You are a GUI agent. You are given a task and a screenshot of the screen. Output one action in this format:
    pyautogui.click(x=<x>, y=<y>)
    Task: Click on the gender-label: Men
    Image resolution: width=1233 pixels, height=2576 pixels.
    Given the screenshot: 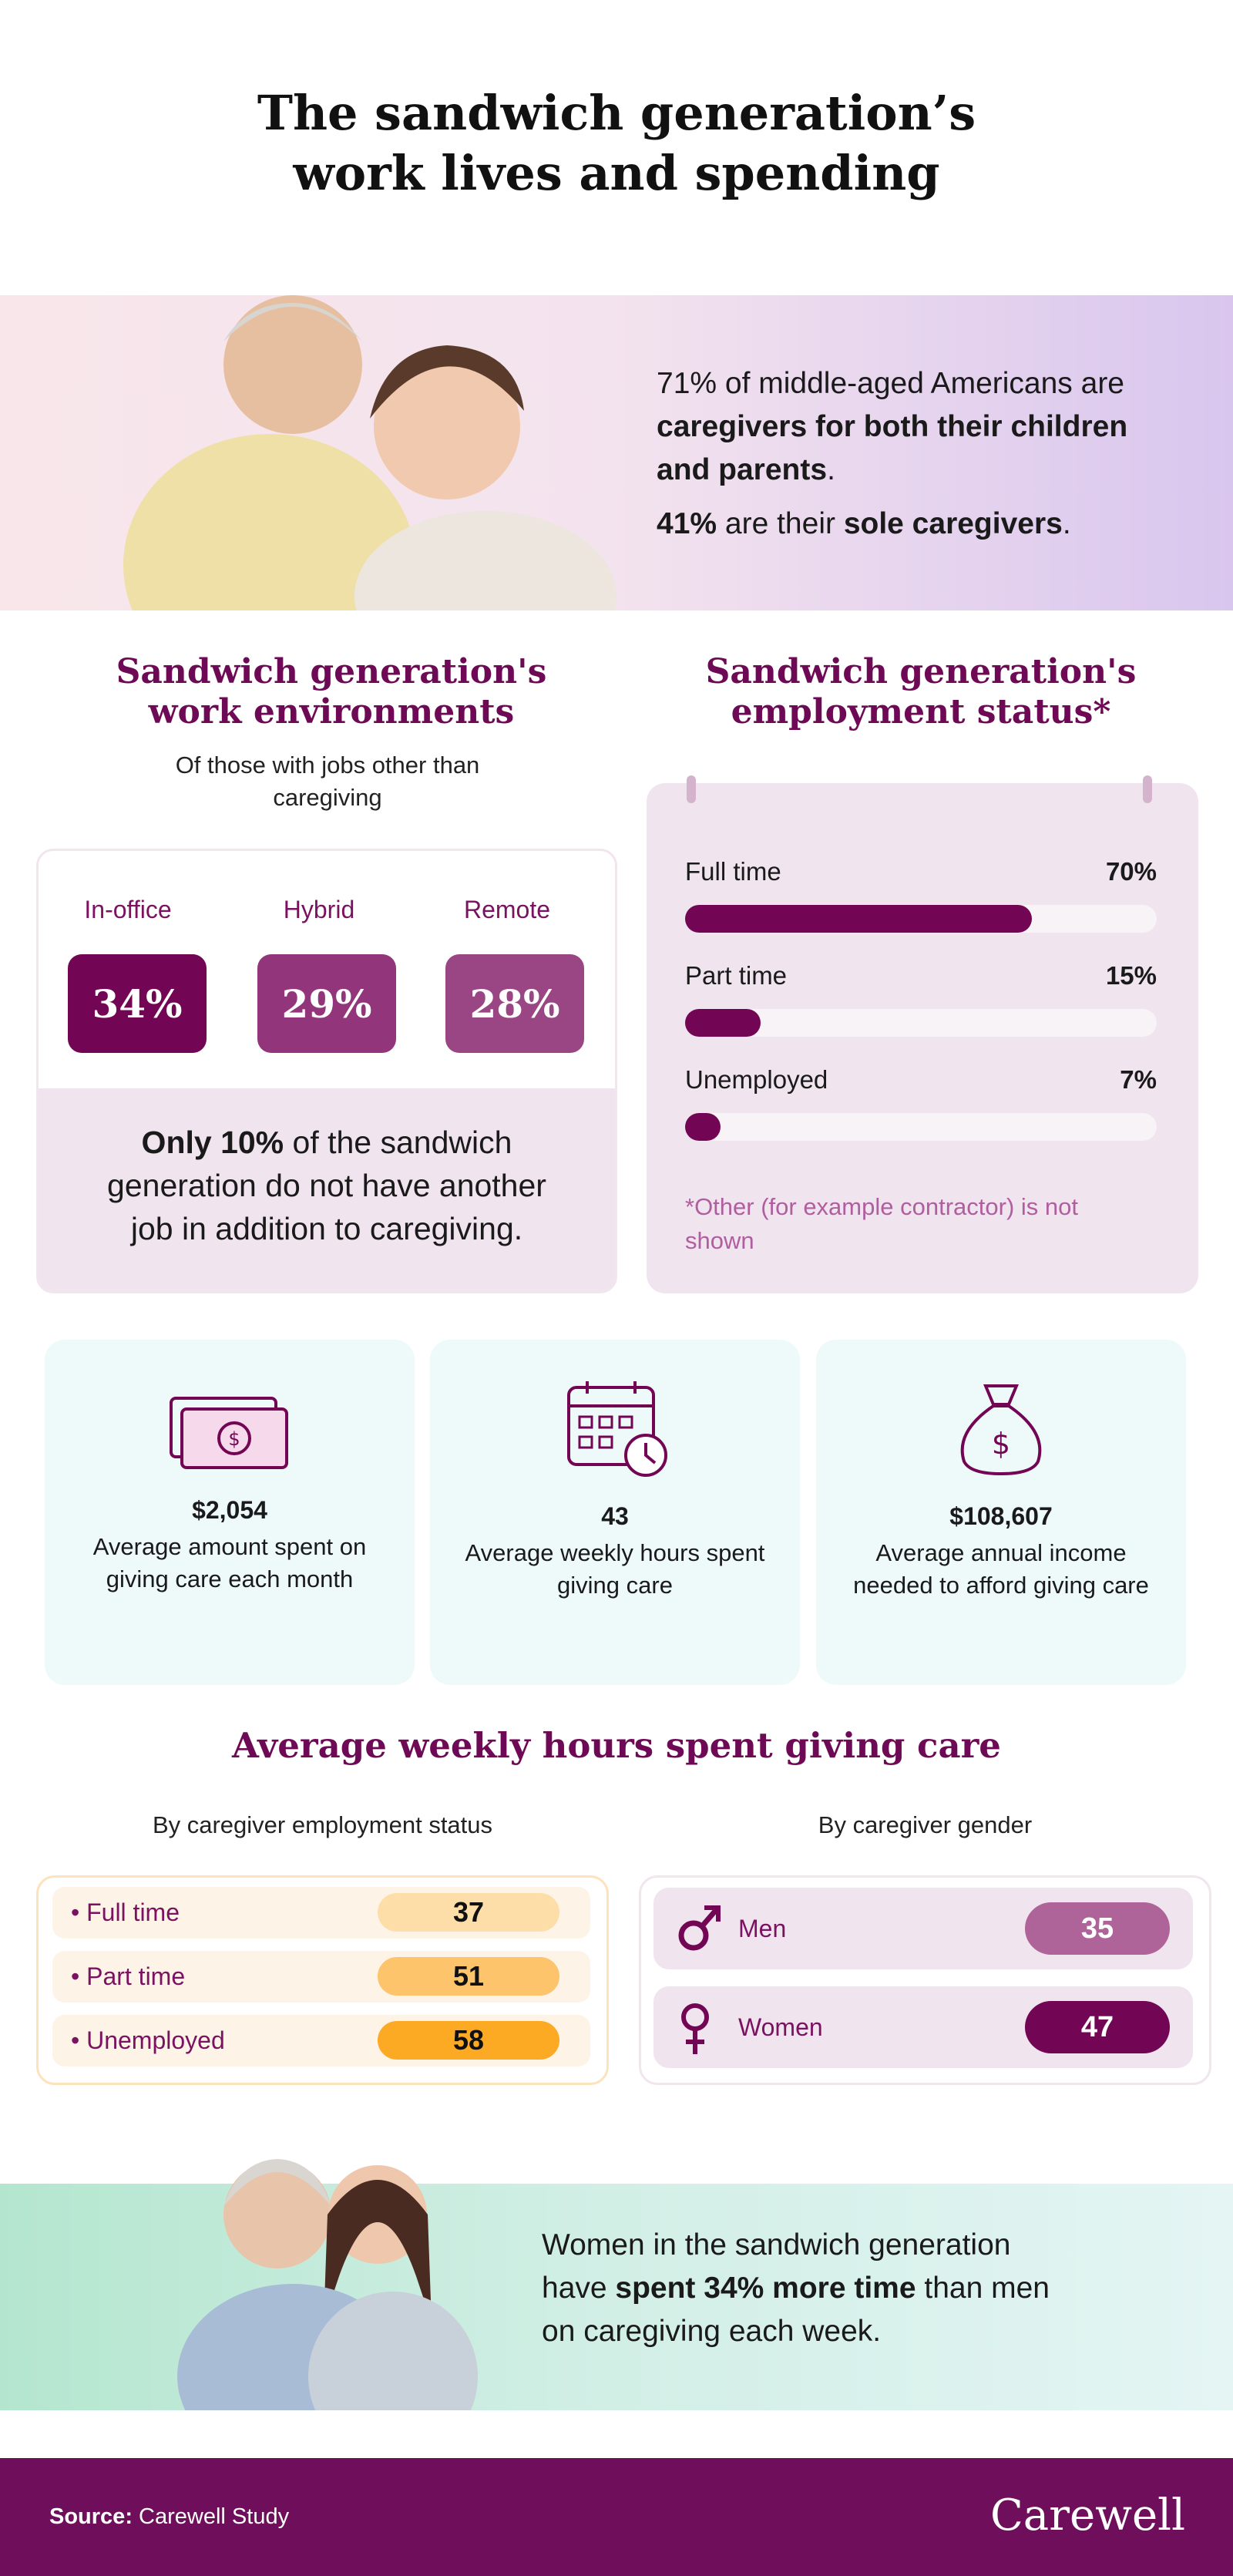 What is the action you would take?
    pyautogui.click(x=762, y=1928)
    